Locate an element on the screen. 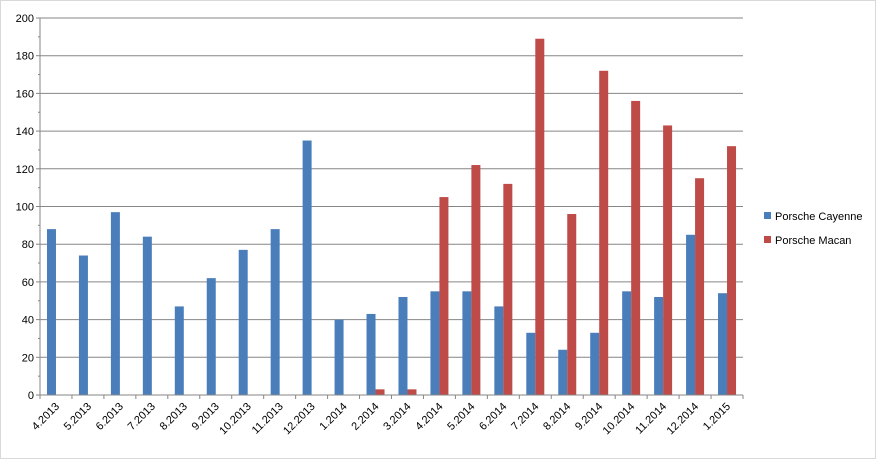 This screenshot has width=876, height=459. y-tick-label: 200 is located at coordinates (25, 19).